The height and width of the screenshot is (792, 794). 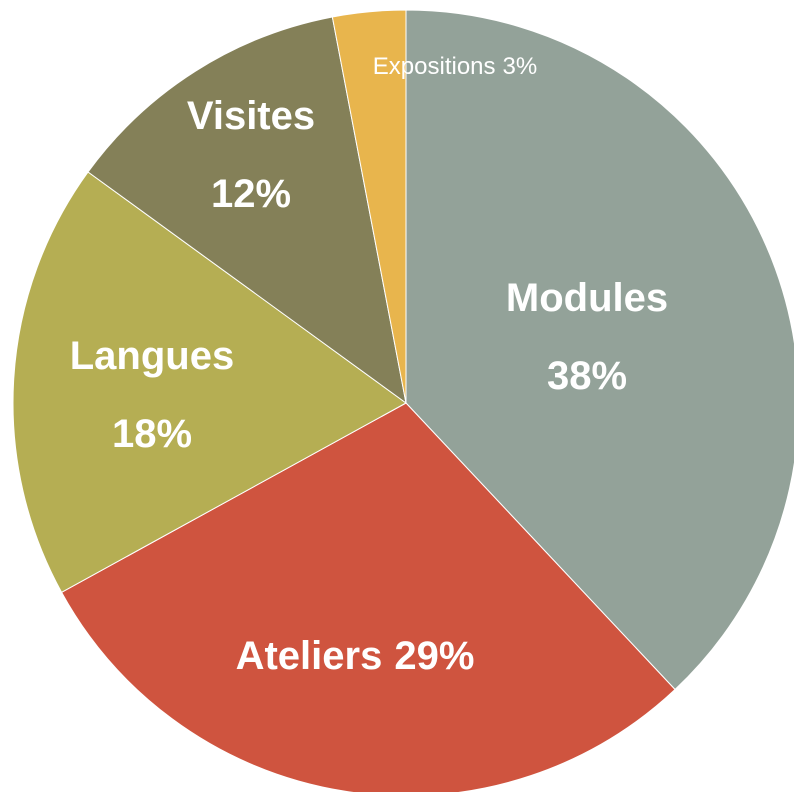 What do you see at coordinates (587, 376) in the screenshot?
I see `value-label: 38%` at bounding box center [587, 376].